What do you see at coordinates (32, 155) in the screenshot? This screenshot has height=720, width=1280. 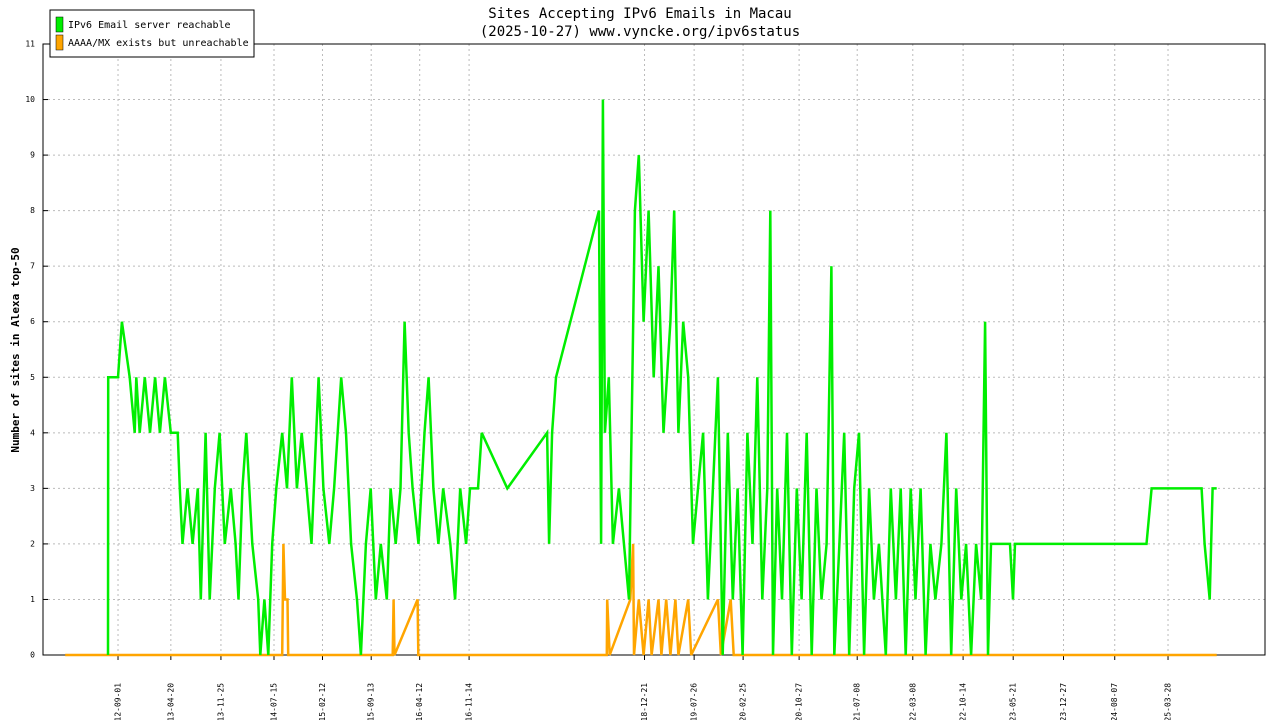 I see `y-tick-label: 9` at bounding box center [32, 155].